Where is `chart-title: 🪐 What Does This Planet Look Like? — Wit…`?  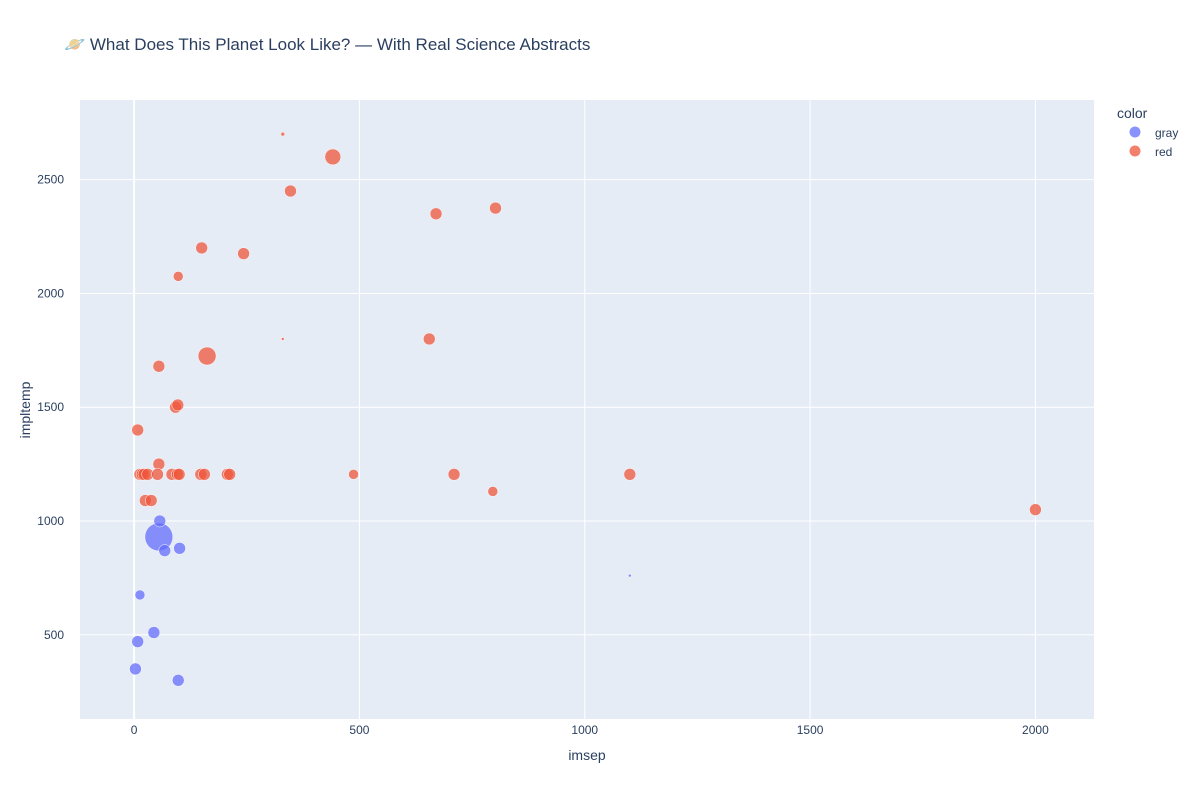
chart-title: 🪐 What Does This Planet Look Like? — Wit… is located at coordinates (327, 44).